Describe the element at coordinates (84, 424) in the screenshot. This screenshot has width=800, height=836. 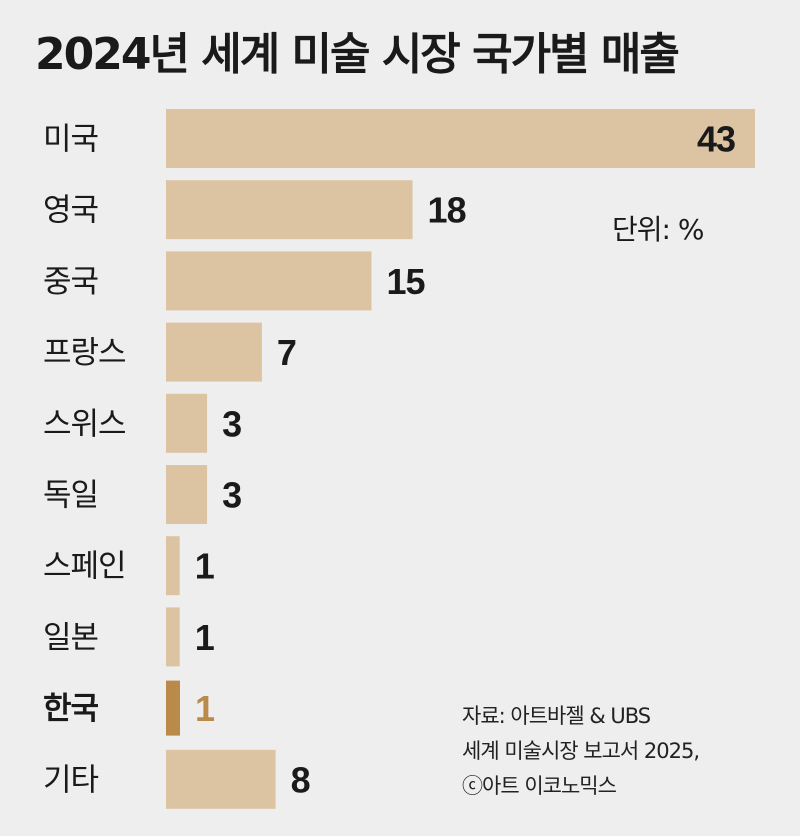
I see `category-label: 스위스` at that location.